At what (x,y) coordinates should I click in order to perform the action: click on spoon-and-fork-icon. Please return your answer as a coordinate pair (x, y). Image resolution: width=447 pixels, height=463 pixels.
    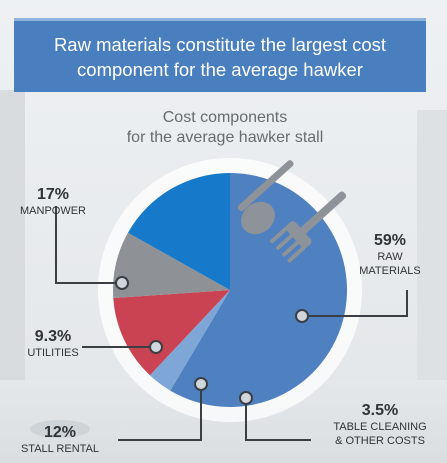
    Looking at the image, I should click on (292, 211).